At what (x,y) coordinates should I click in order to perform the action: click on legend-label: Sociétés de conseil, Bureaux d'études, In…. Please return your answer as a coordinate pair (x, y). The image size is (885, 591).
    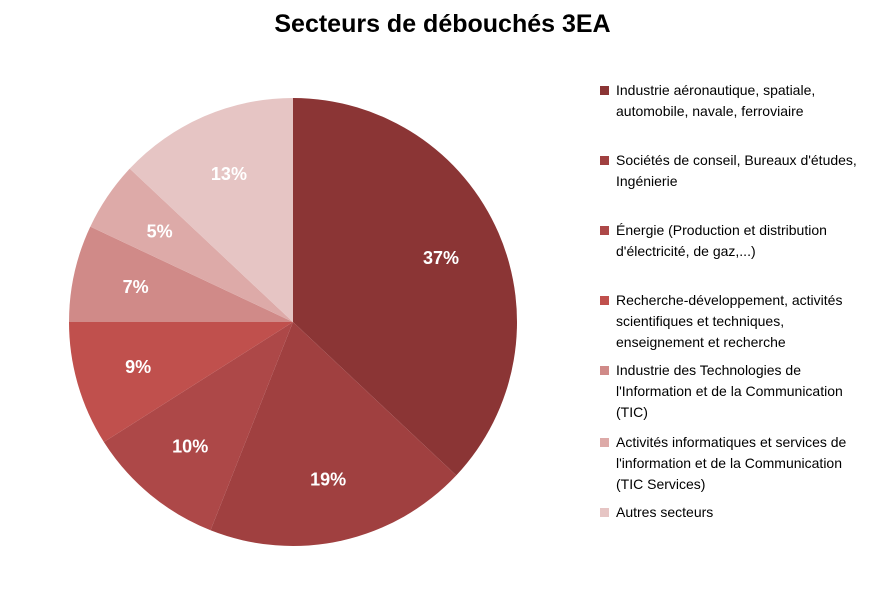
    Looking at the image, I should click on (736, 170).